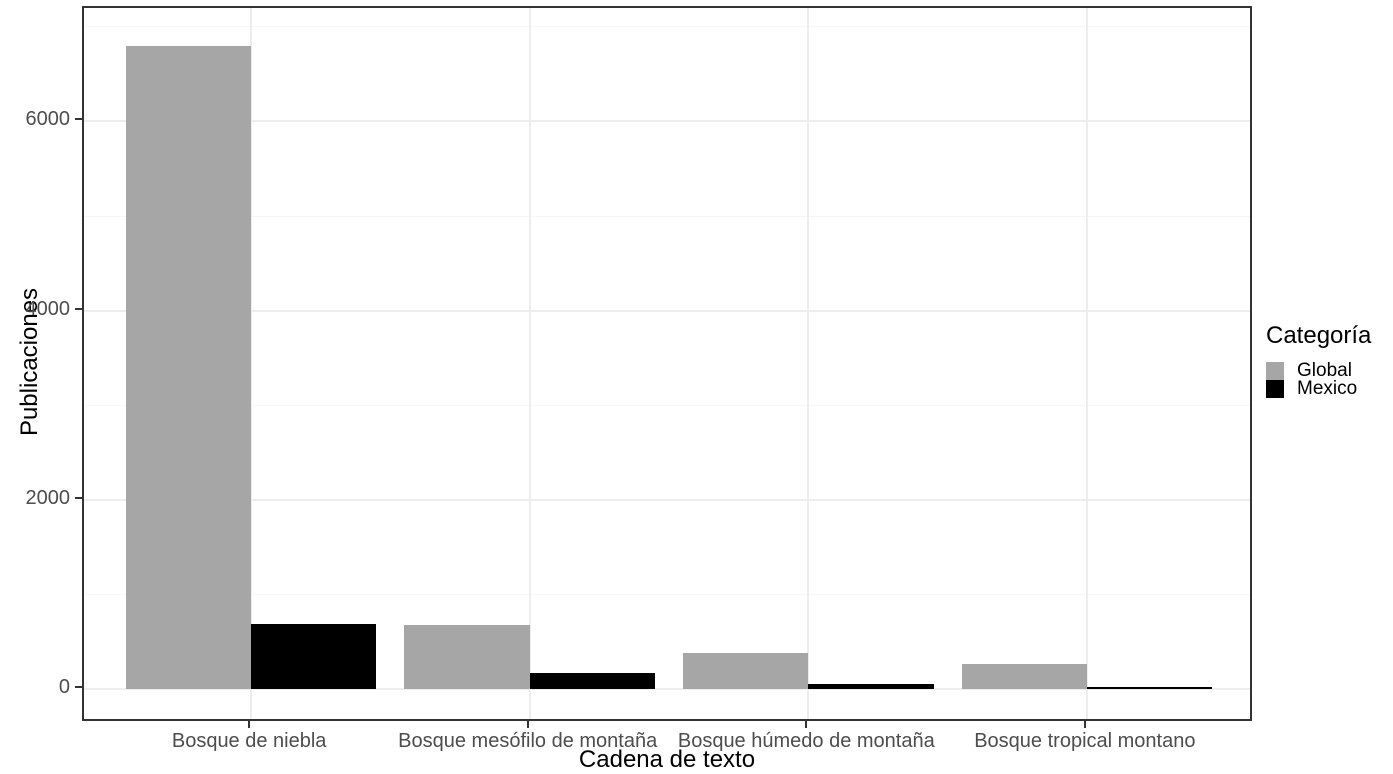 The image size is (1393, 774). What do you see at coordinates (528, 741) in the screenshot?
I see `x-axis-tick-label: Bosque mesófilo de montaña` at bounding box center [528, 741].